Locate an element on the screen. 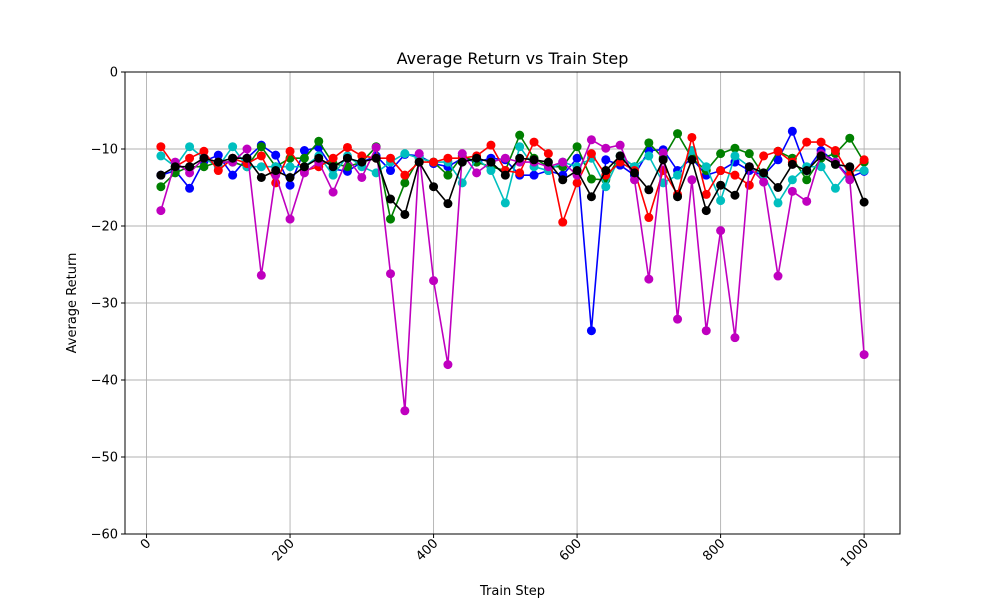 This screenshot has height=600, width=1000. y-tick-label: −20 is located at coordinates (104, 227).